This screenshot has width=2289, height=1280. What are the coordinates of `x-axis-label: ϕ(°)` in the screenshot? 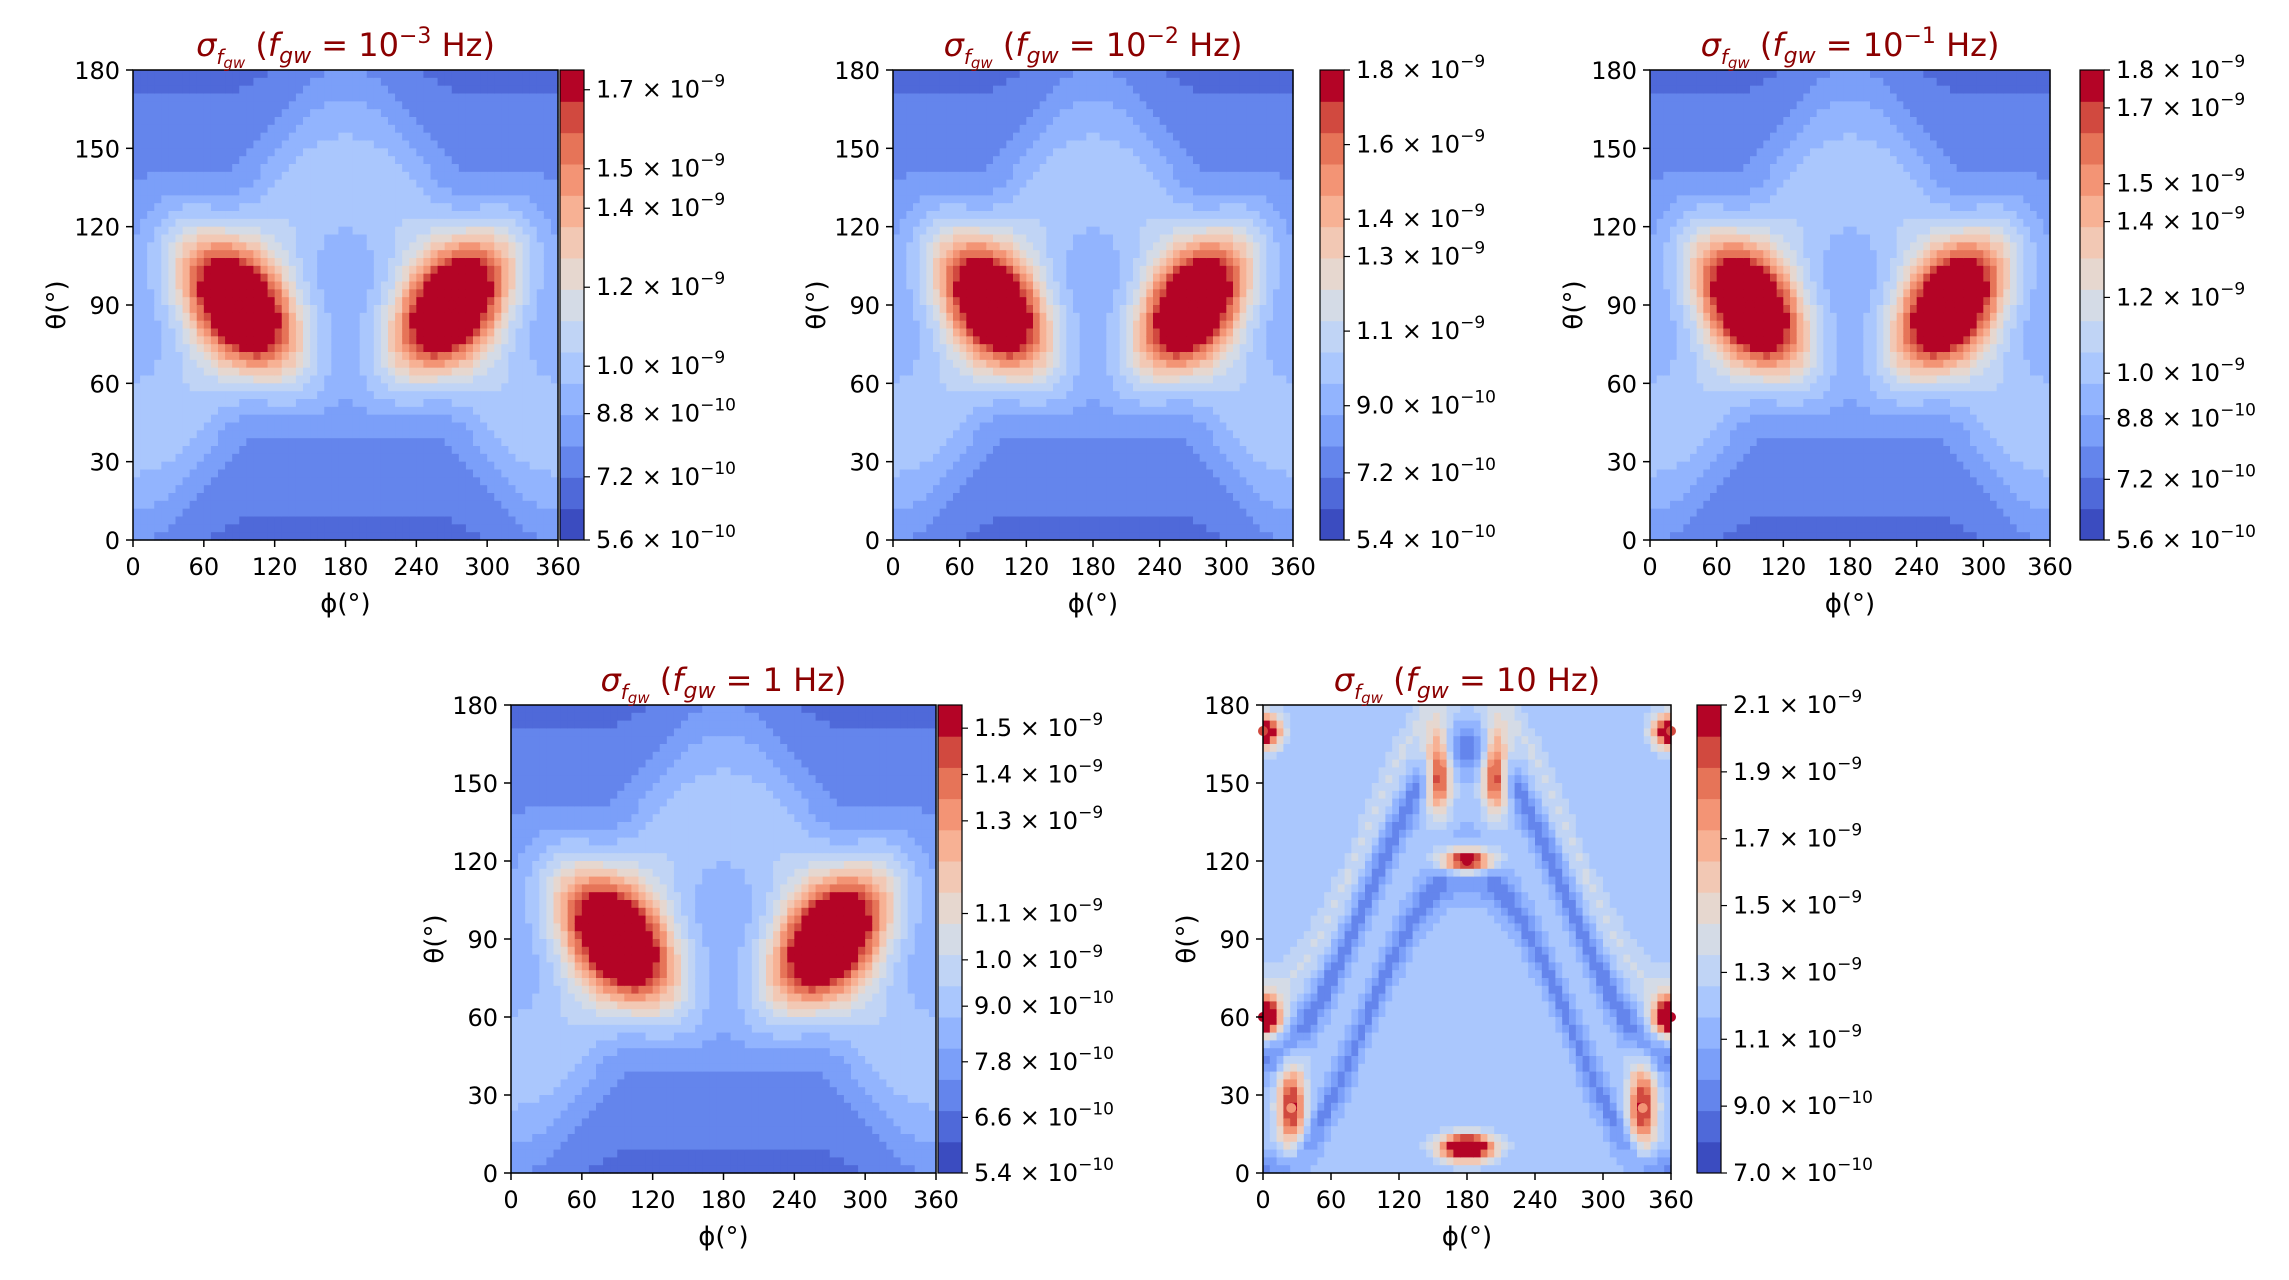 It's located at (345, 604).